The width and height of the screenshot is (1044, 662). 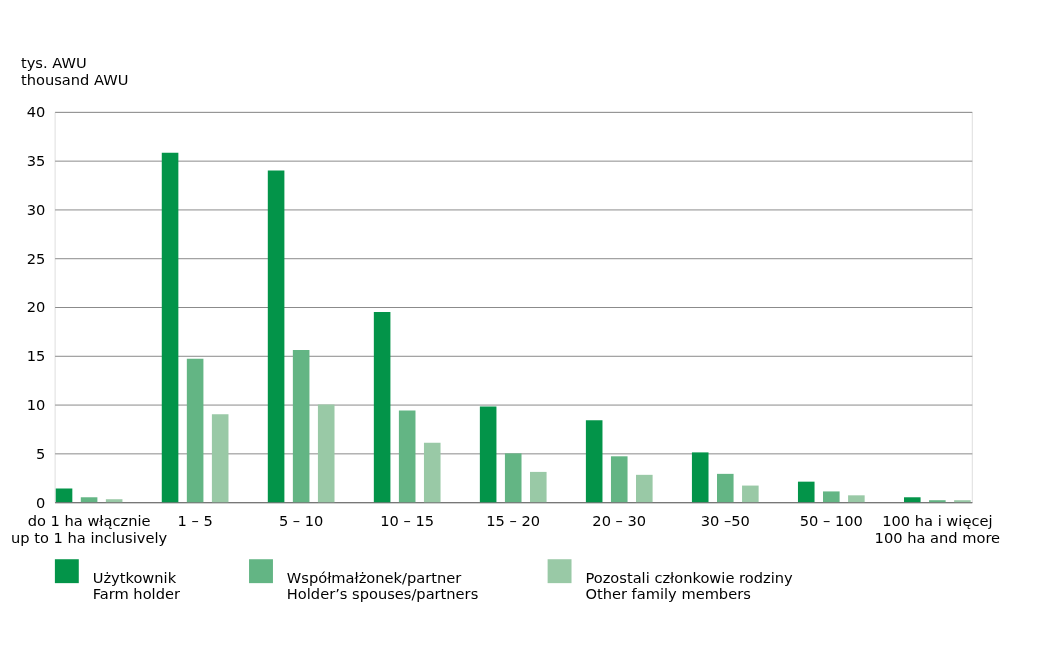 I want to click on x-tick-label: 1 – 5, so click(x=195, y=521).